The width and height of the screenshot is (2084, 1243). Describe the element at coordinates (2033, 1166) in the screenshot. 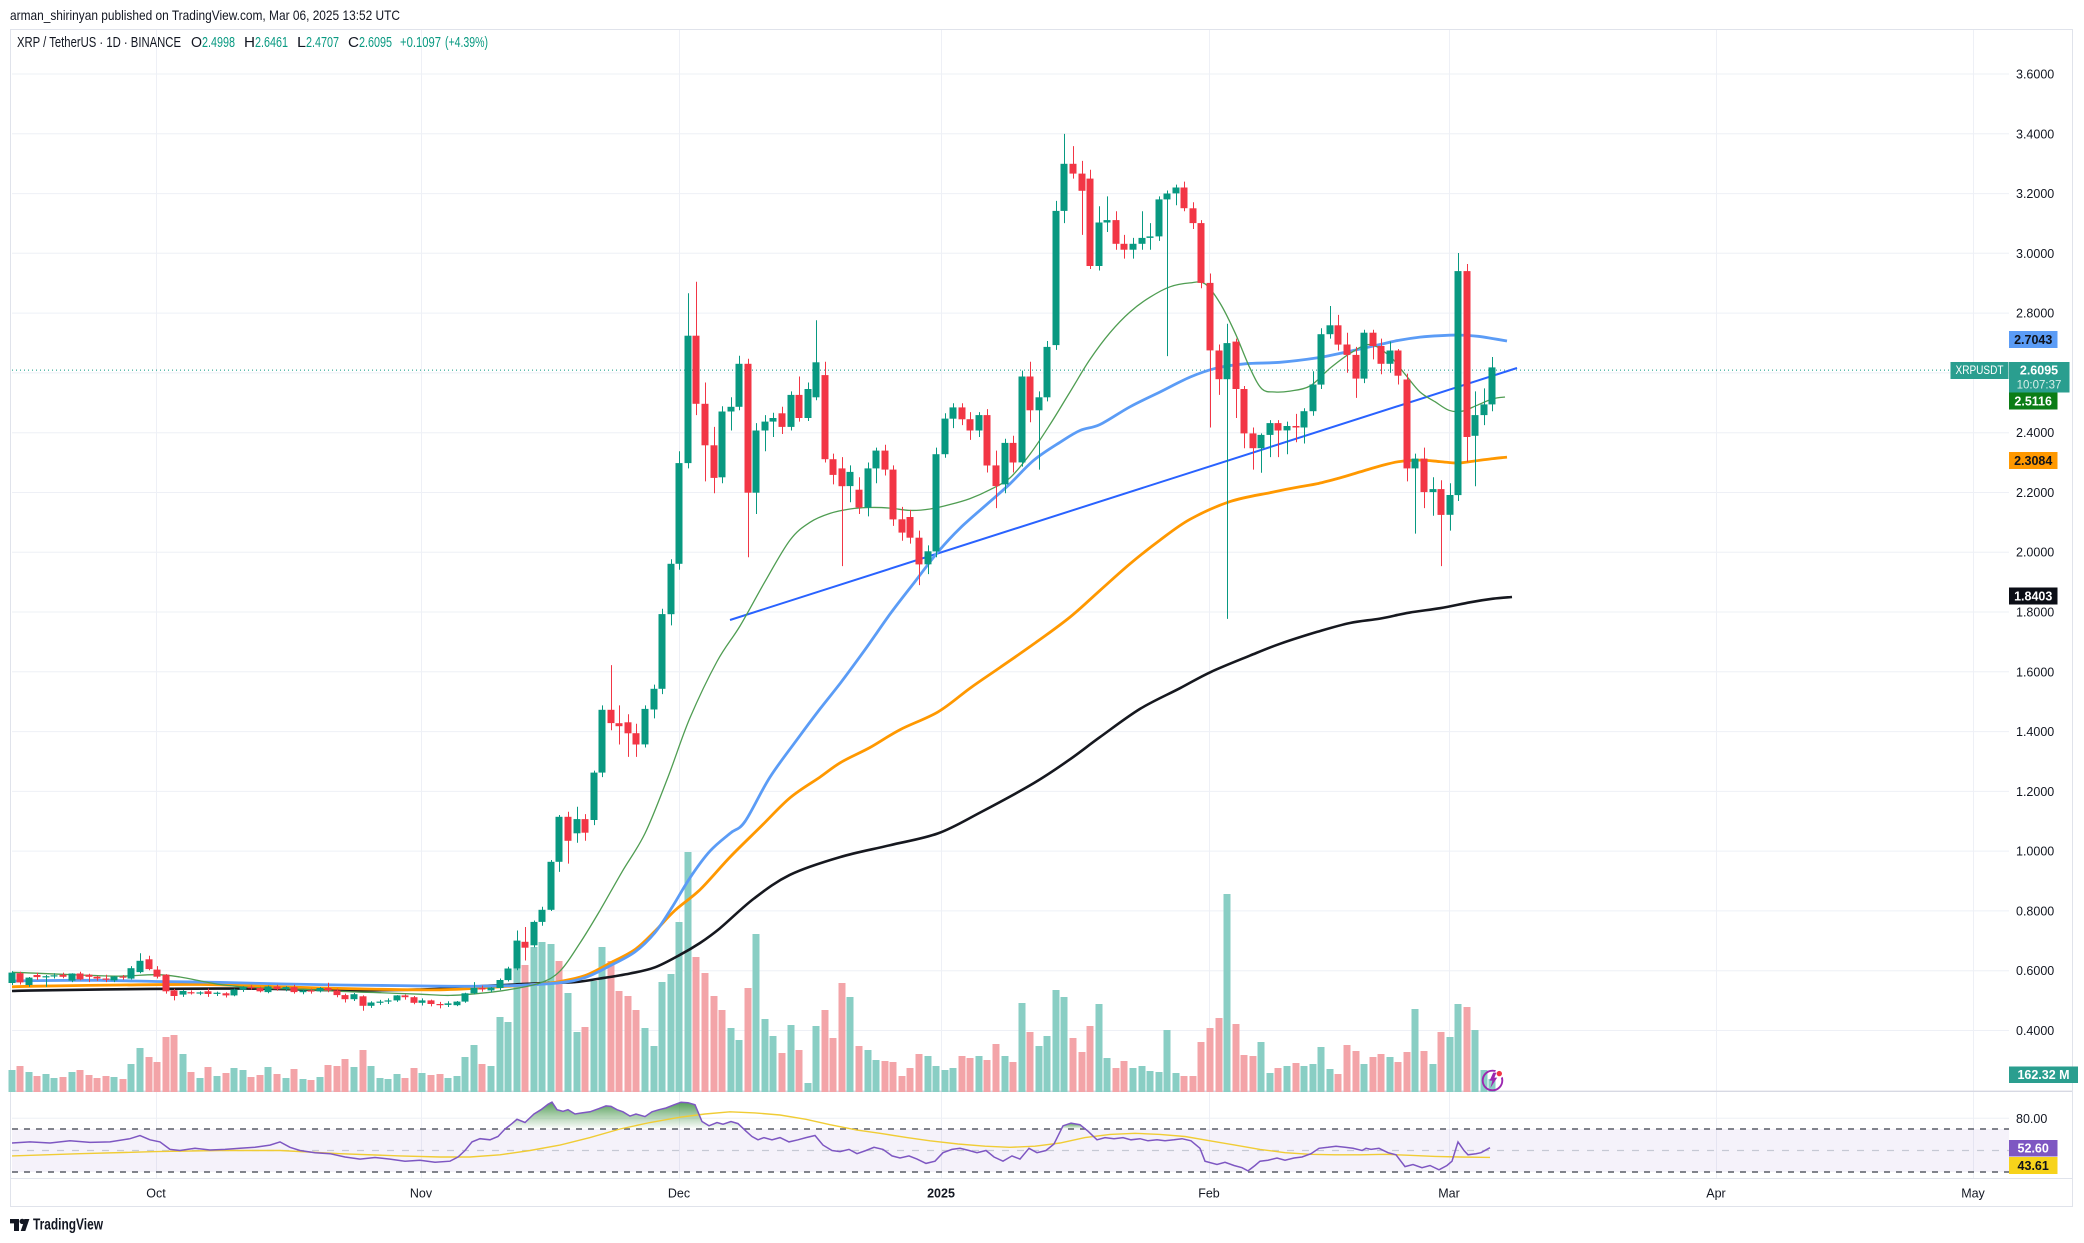

I see `svg-text: 43.61` at that location.